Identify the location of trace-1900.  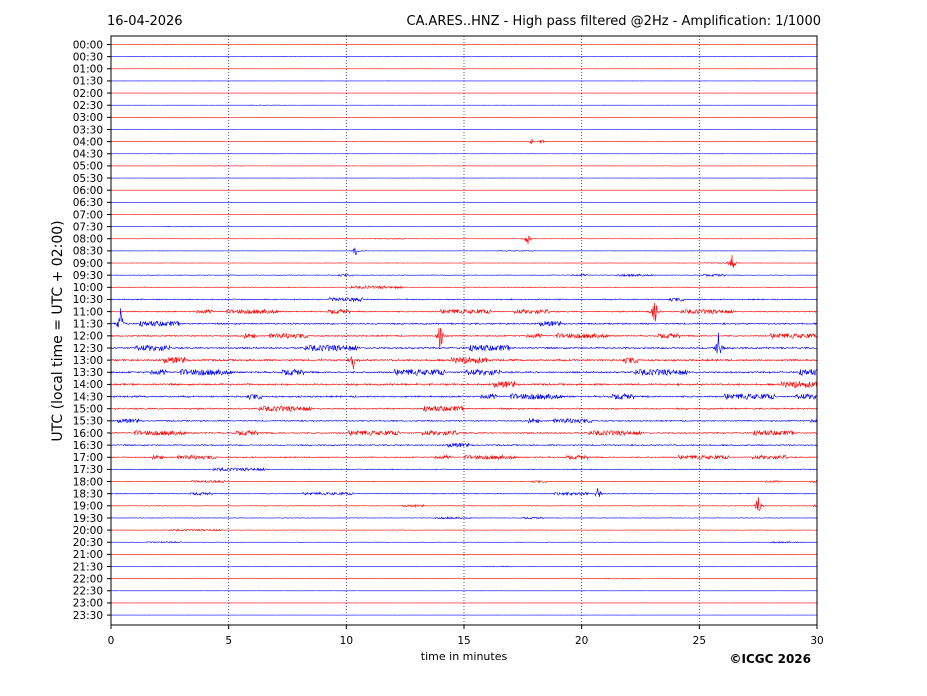
(464, 504).